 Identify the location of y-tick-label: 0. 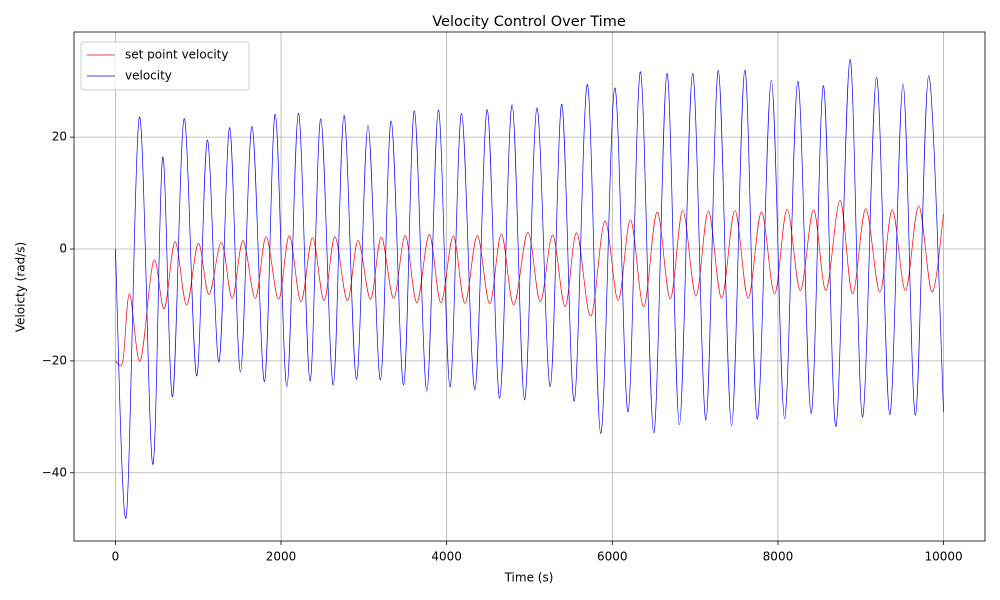
(63, 249).